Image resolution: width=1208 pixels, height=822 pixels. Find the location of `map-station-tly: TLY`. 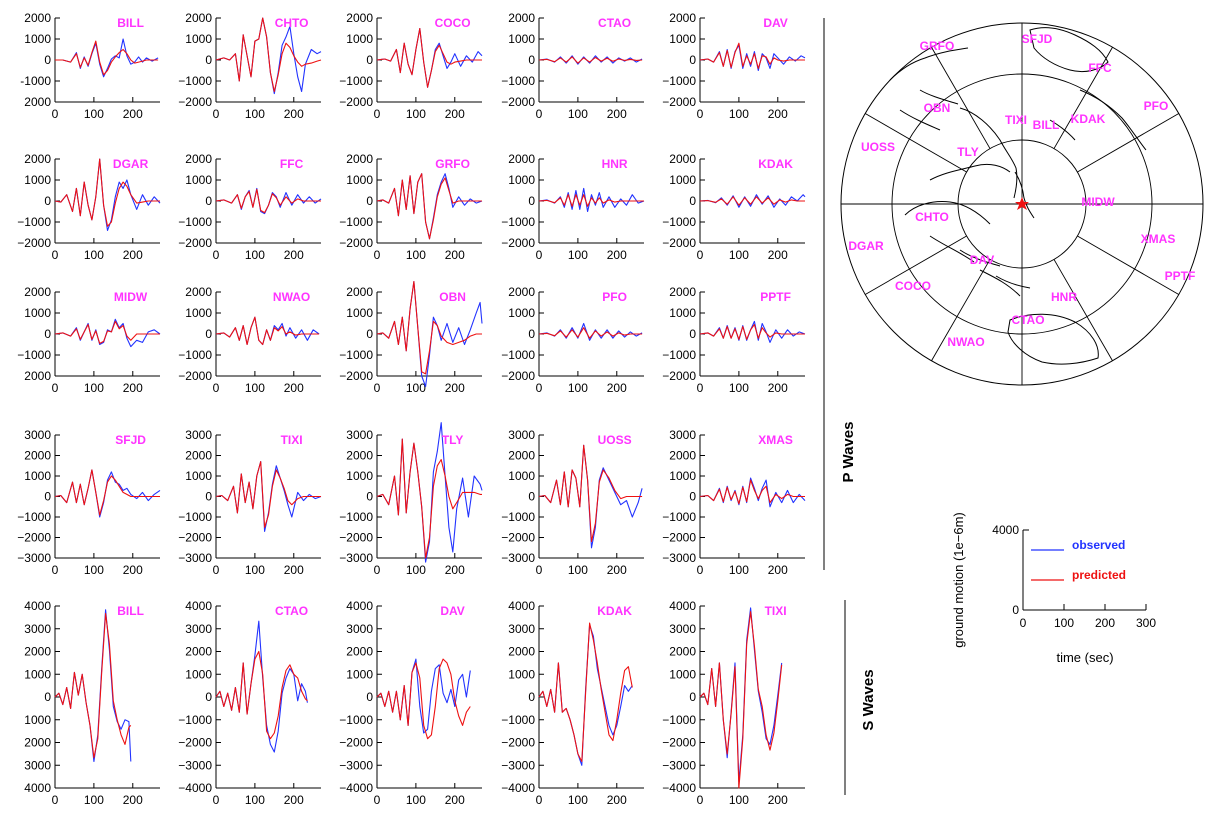

map-station-tly: TLY is located at coordinates (968, 152).